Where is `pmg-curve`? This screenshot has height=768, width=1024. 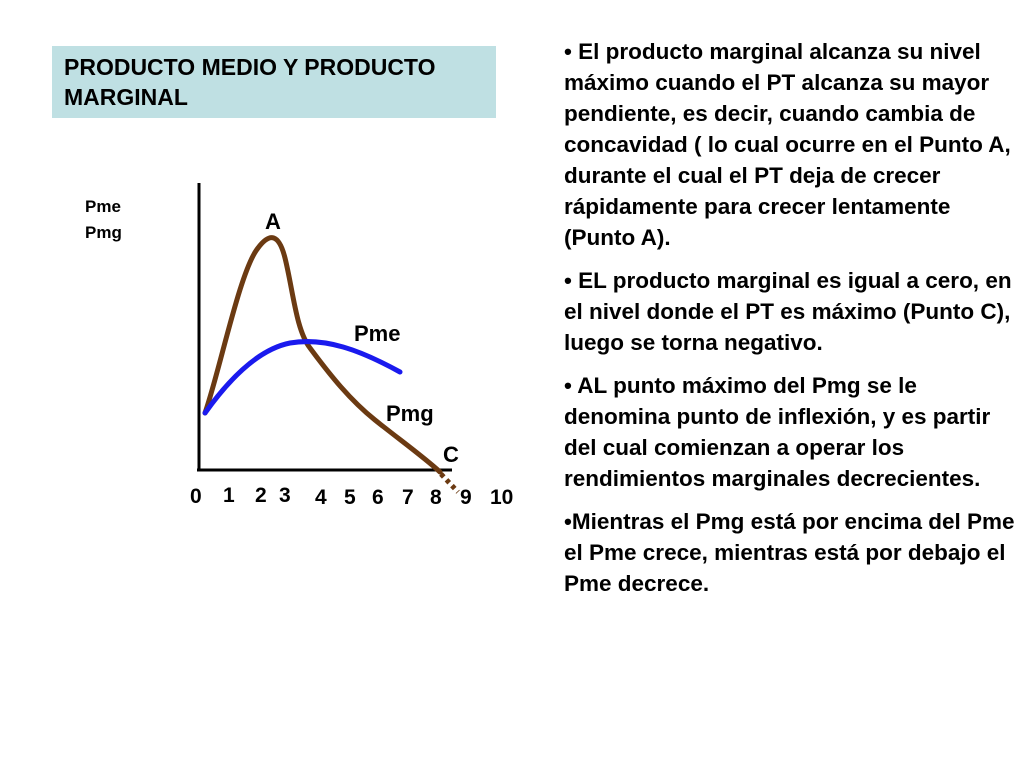 pmg-curve is located at coordinates (322, 355).